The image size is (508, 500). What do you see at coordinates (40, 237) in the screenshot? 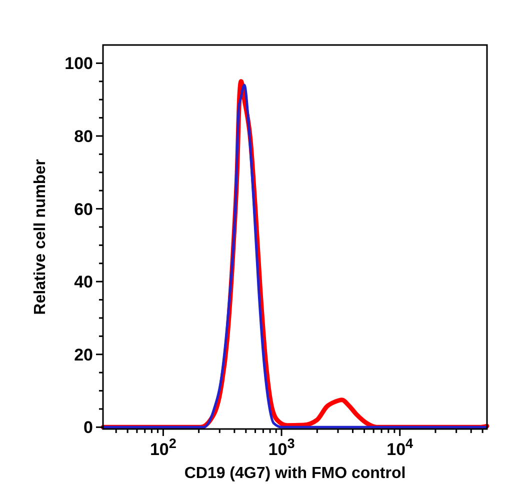
I see `y-axis-title: Relative cell number` at bounding box center [40, 237].